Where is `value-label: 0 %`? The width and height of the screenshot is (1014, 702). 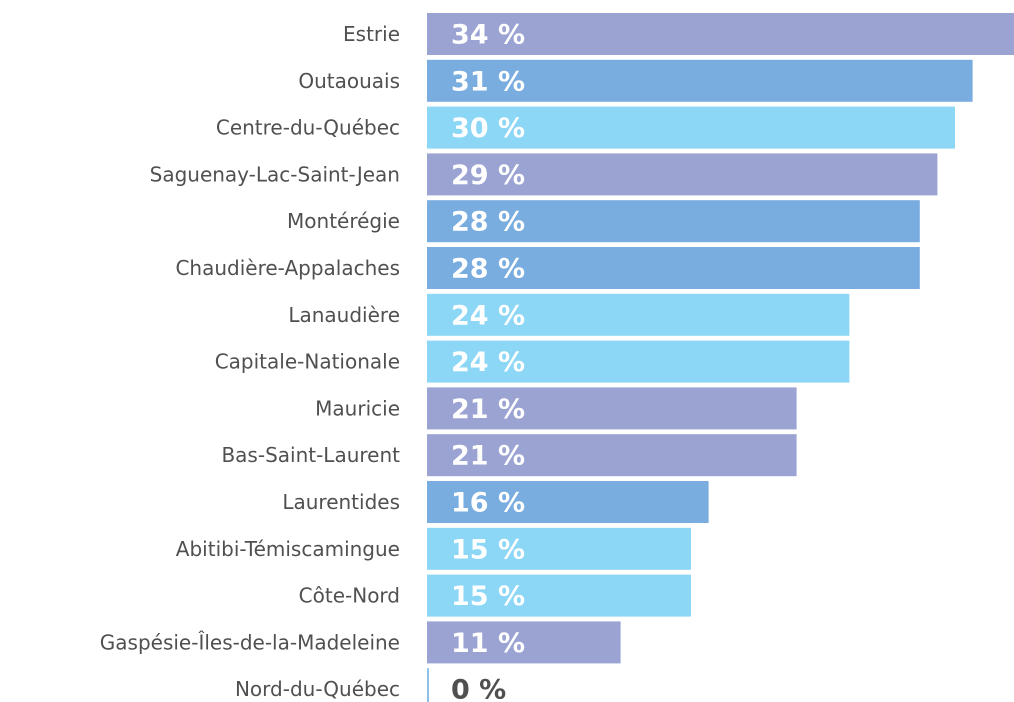
value-label: 0 % is located at coordinates (478, 688).